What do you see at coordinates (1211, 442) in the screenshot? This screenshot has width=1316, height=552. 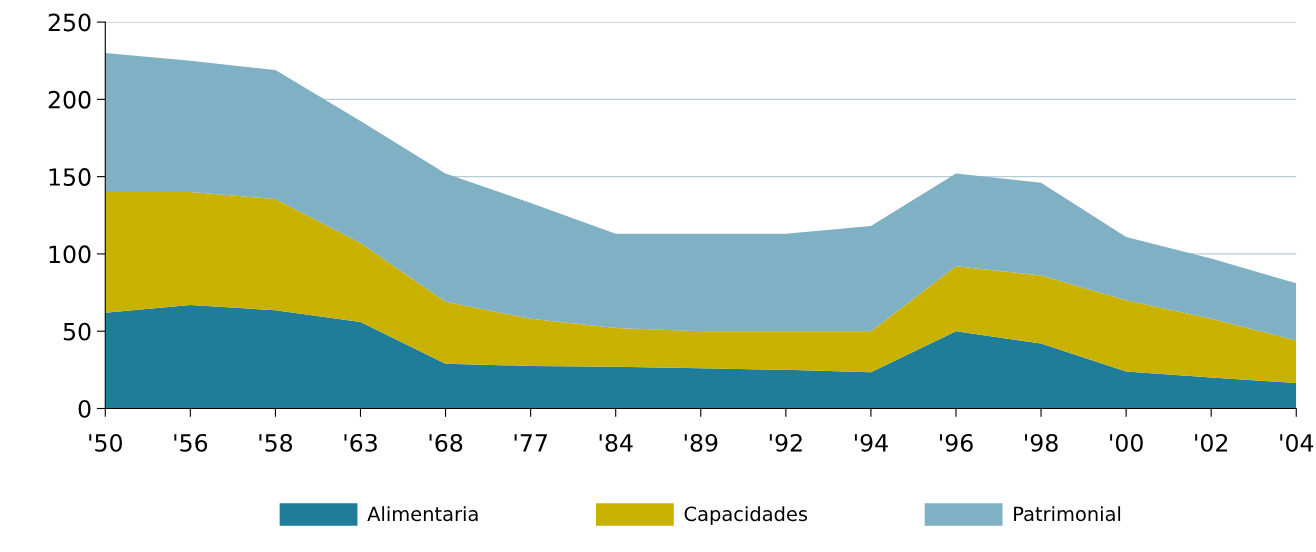 I see `x-tick-label: '02` at bounding box center [1211, 442].